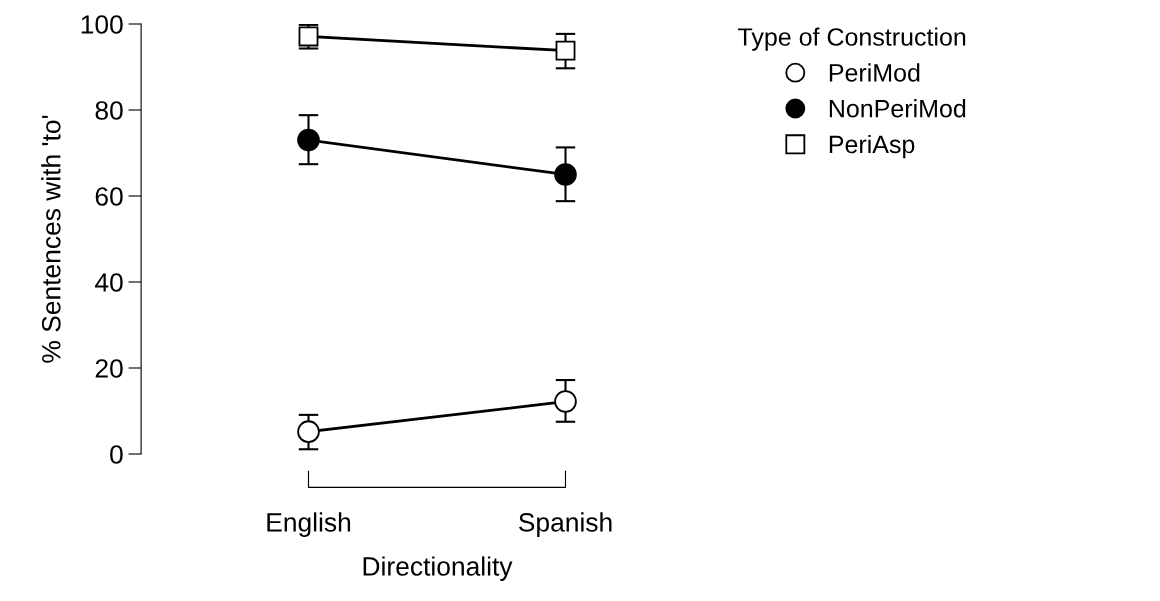 This screenshot has height=601, width=1160. I want to click on x-axis-title: Directionality, so click(438, 568).